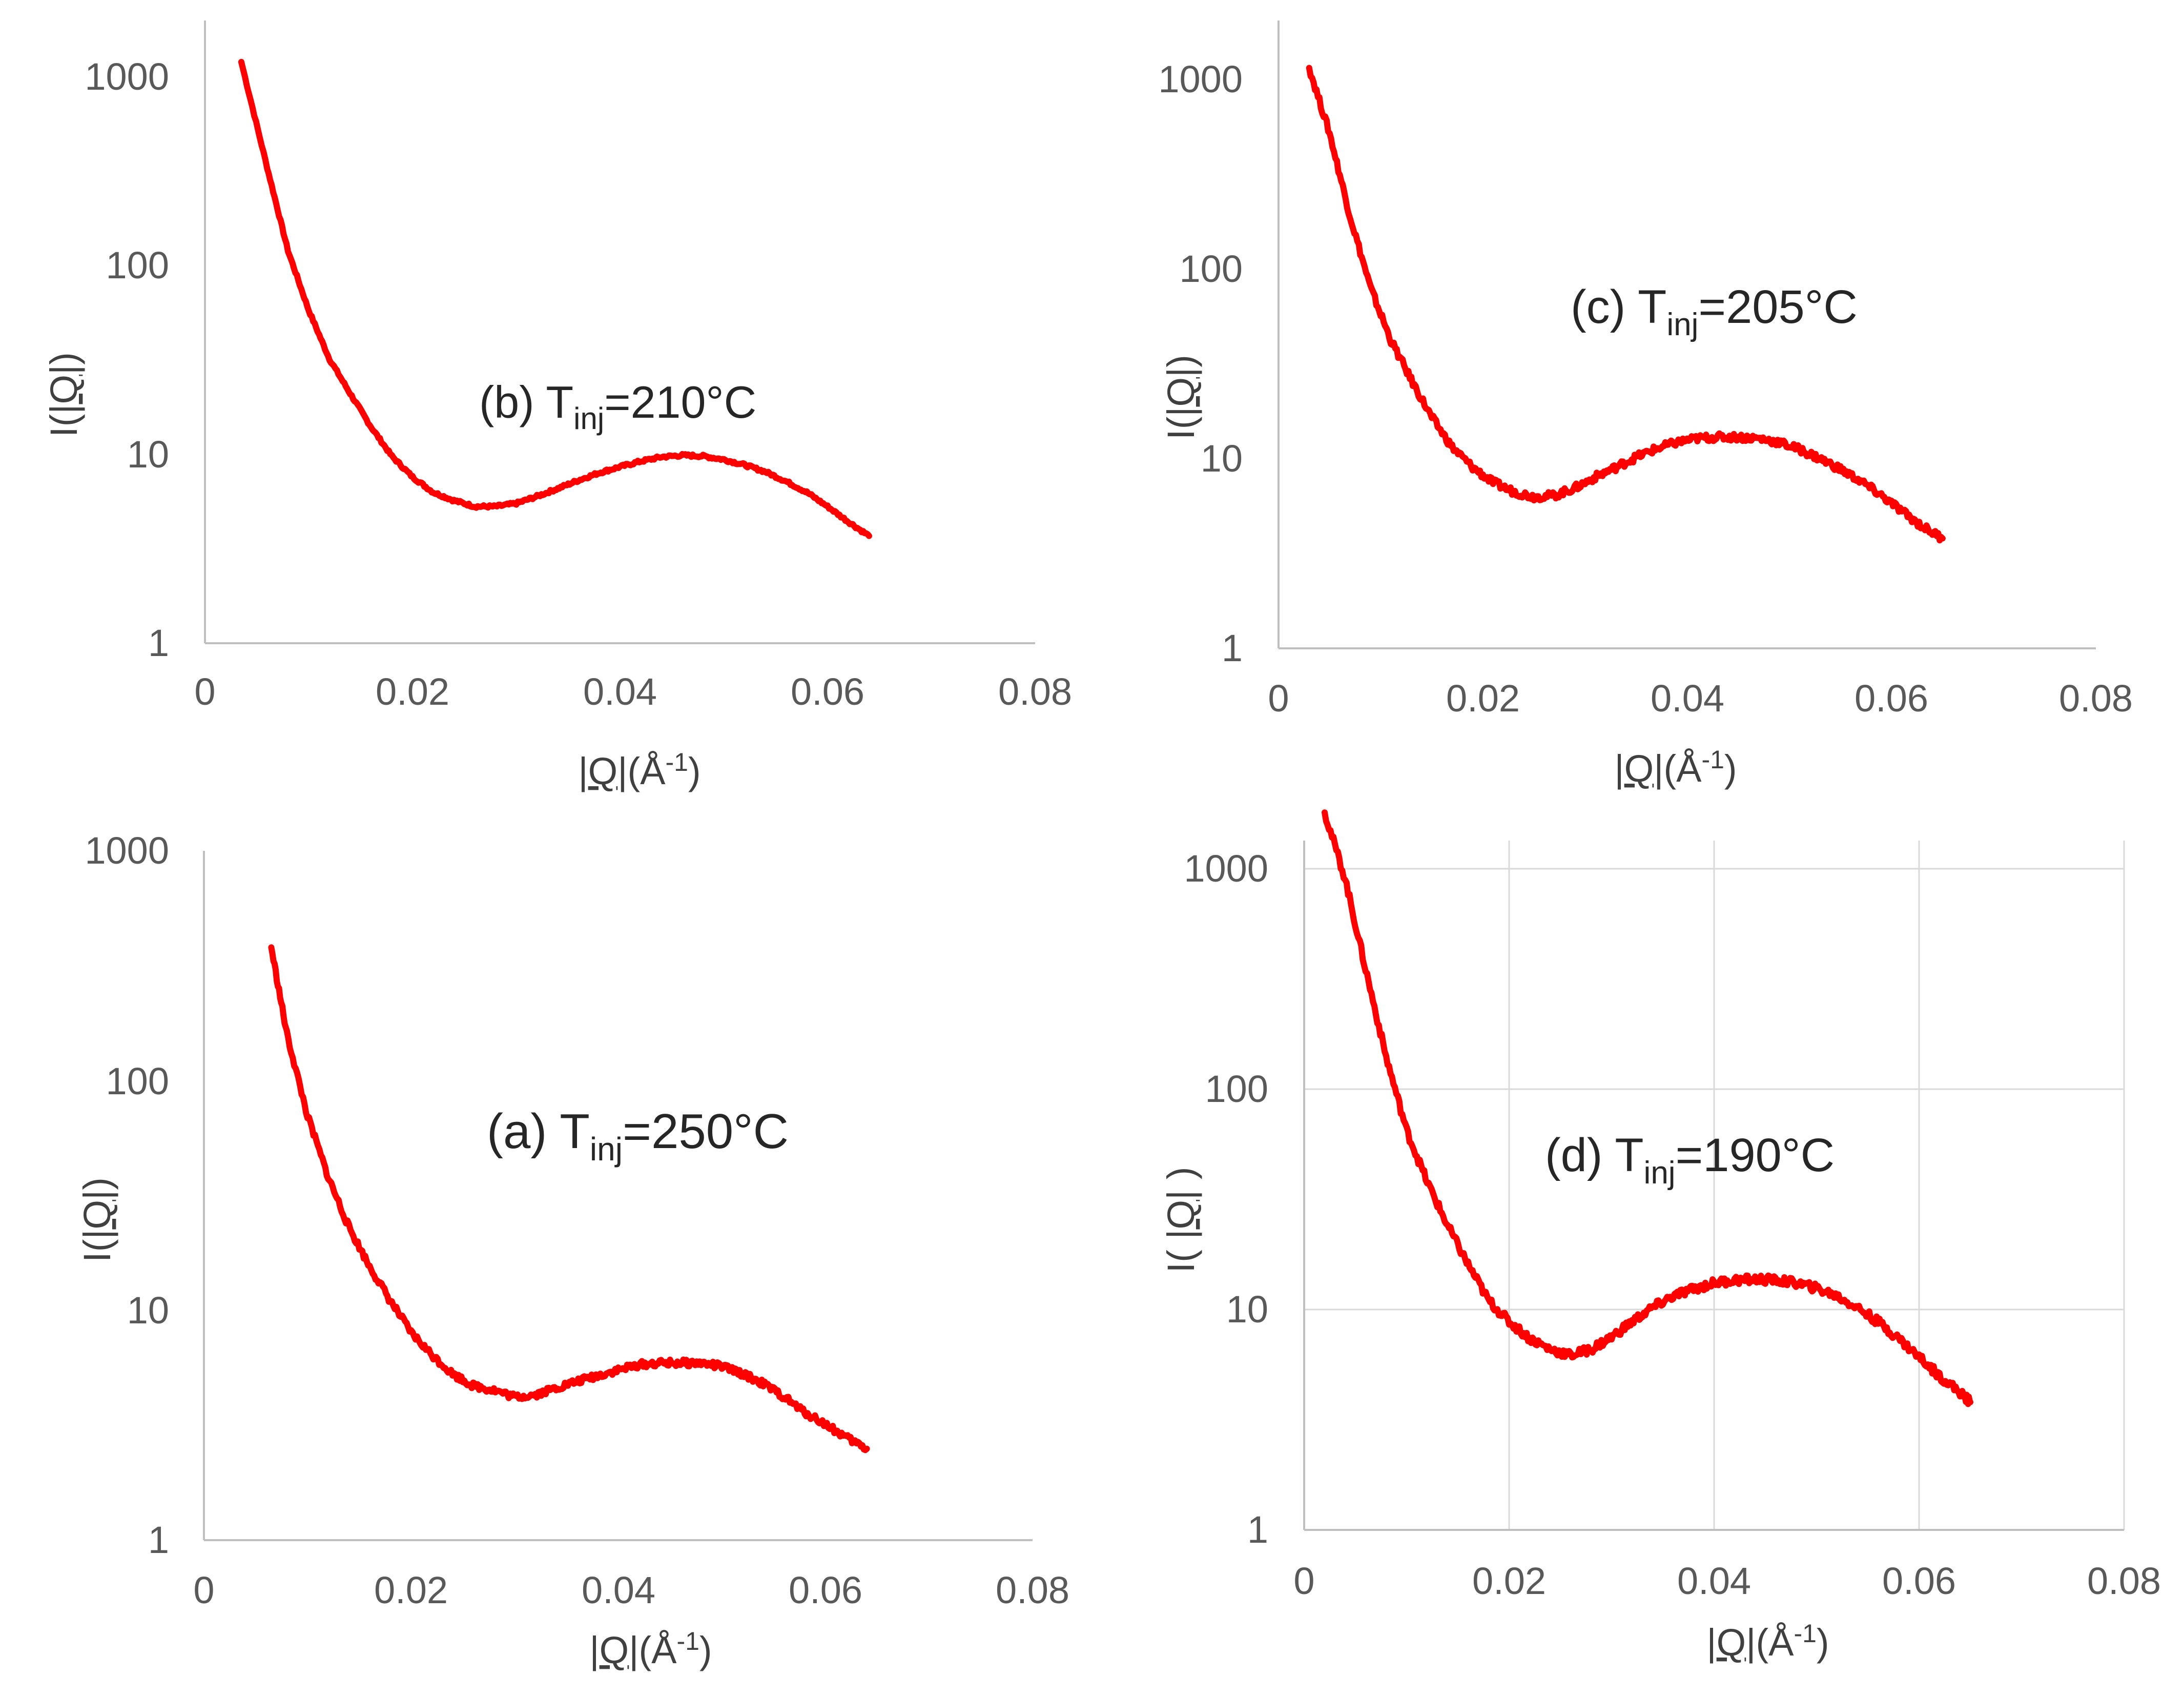 The image size is (2184, 1697). What do you see at coordinates (638, 1136) in the screenshot?
I see `panel-annotation: (a) Tinj=250°C` at bounding box center [638, 1136].